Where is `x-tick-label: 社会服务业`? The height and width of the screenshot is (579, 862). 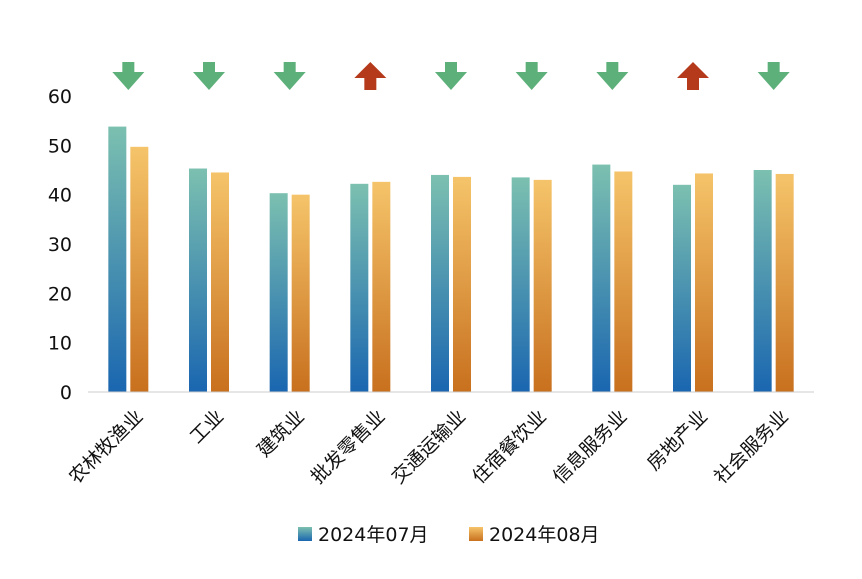 x-tick-label: 社会服务业 is located at coordinates (751, 447).